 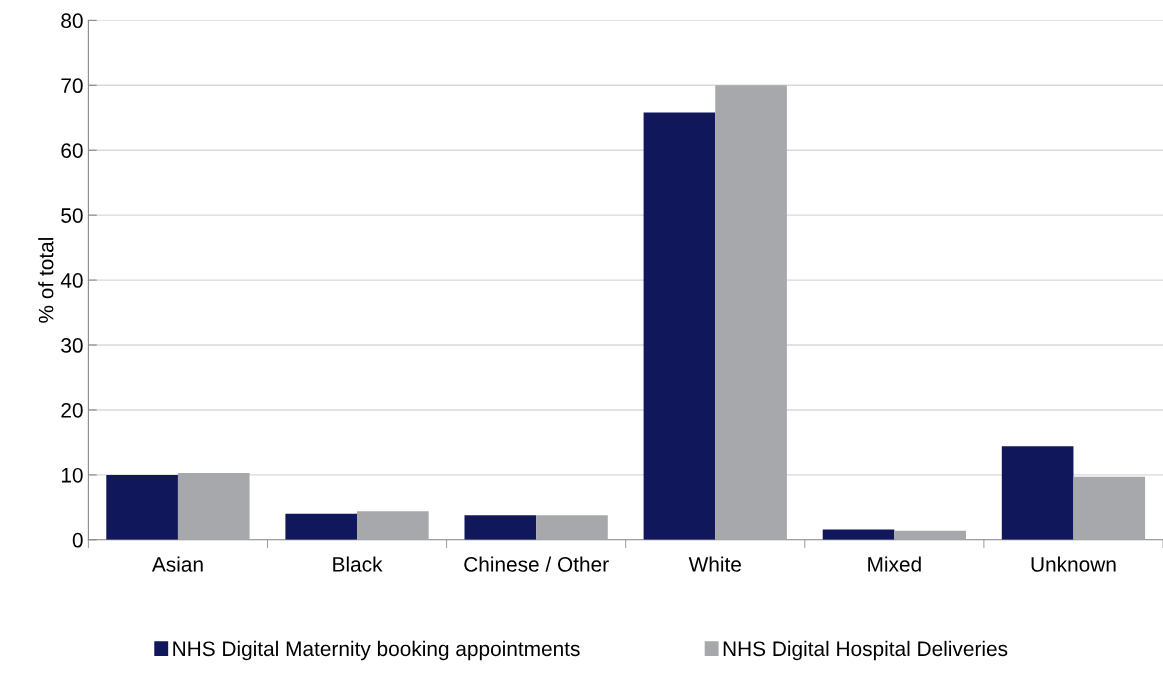 I want to click on x-tick-label: Black, so click(x=358, y=564).